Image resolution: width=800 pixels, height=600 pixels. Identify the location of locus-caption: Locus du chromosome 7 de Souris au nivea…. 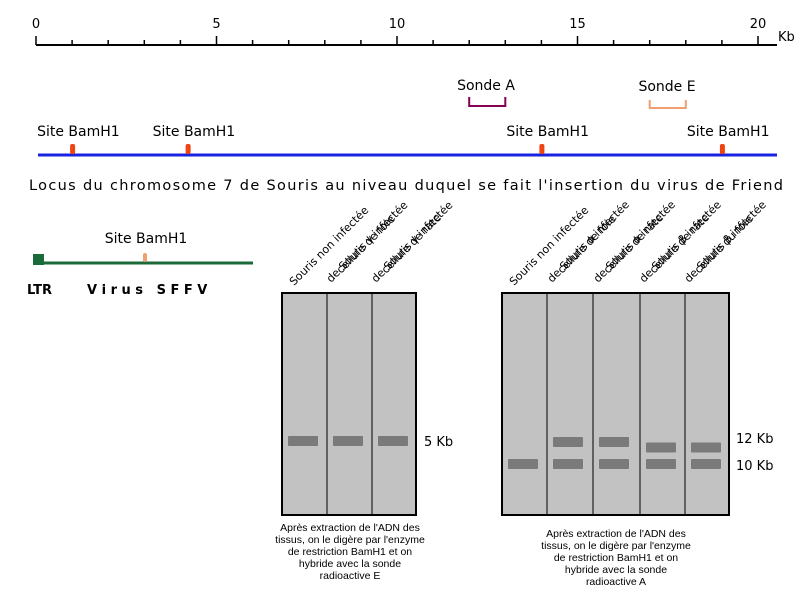
(406, 186).